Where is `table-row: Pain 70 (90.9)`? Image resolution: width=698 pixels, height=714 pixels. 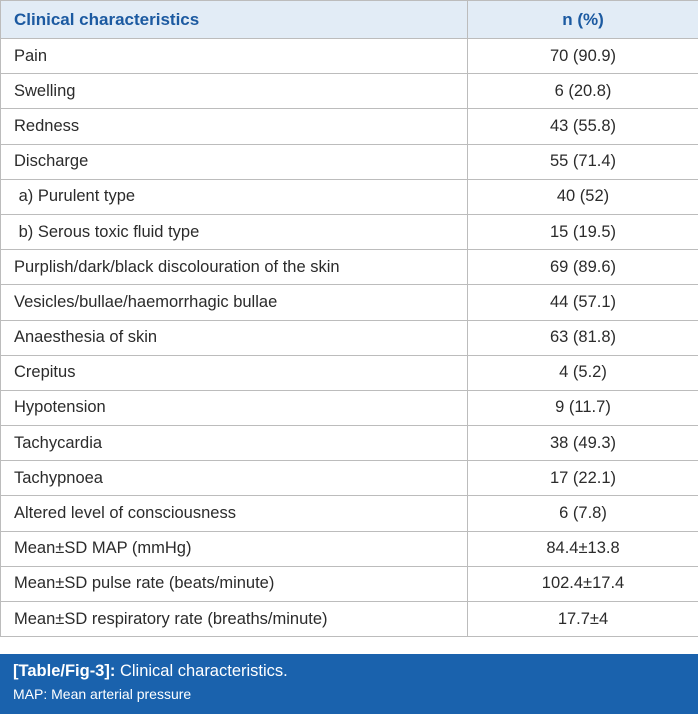
table-row: Pain 70 (90.9) is located at coordinates (349, 56).